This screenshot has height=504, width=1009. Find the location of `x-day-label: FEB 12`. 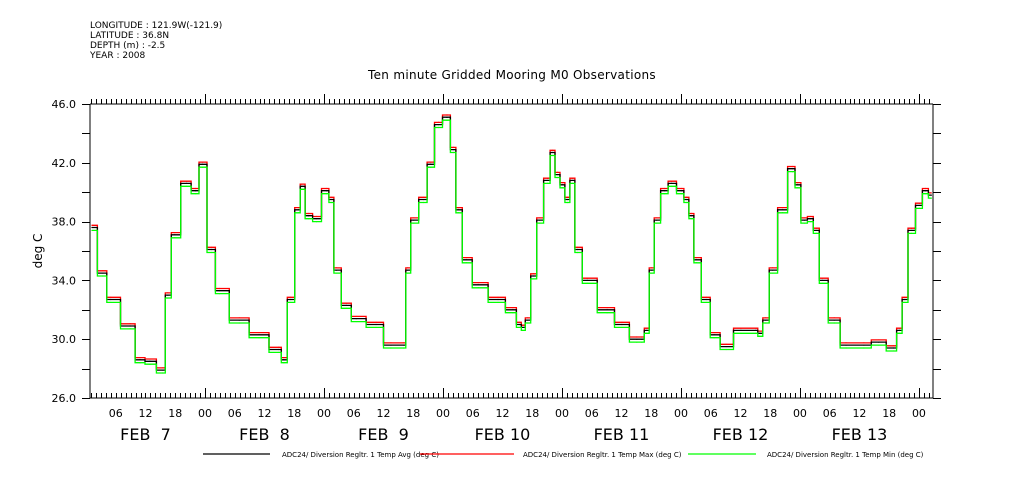

x-day-label: FEB 12 is located at coordinates (741, 434).